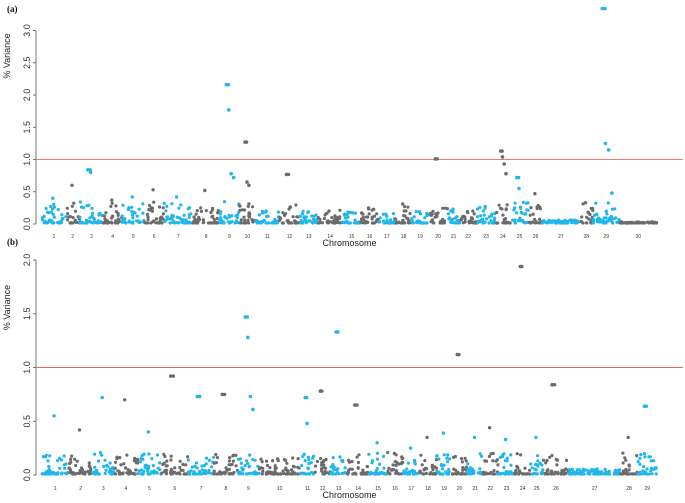  I want to click on y-axis-title: % Variance, so click(7, 55).